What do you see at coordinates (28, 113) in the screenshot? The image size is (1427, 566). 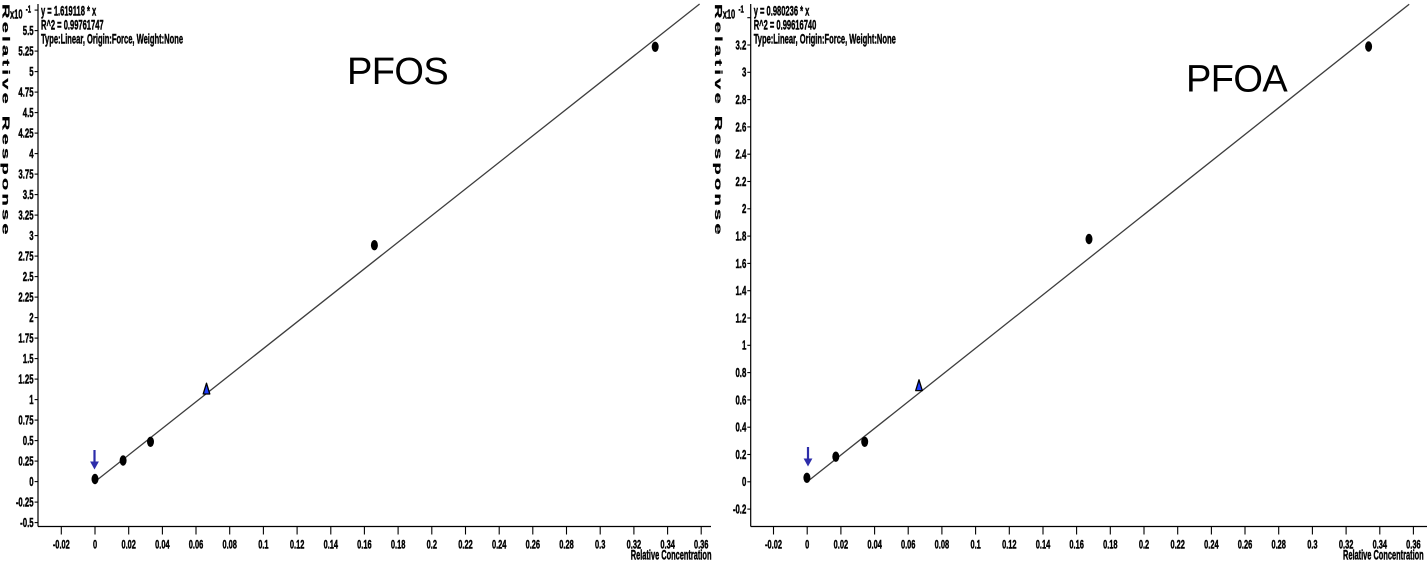 I see `svg-text: 4.5` at bounding box center [28, 113].